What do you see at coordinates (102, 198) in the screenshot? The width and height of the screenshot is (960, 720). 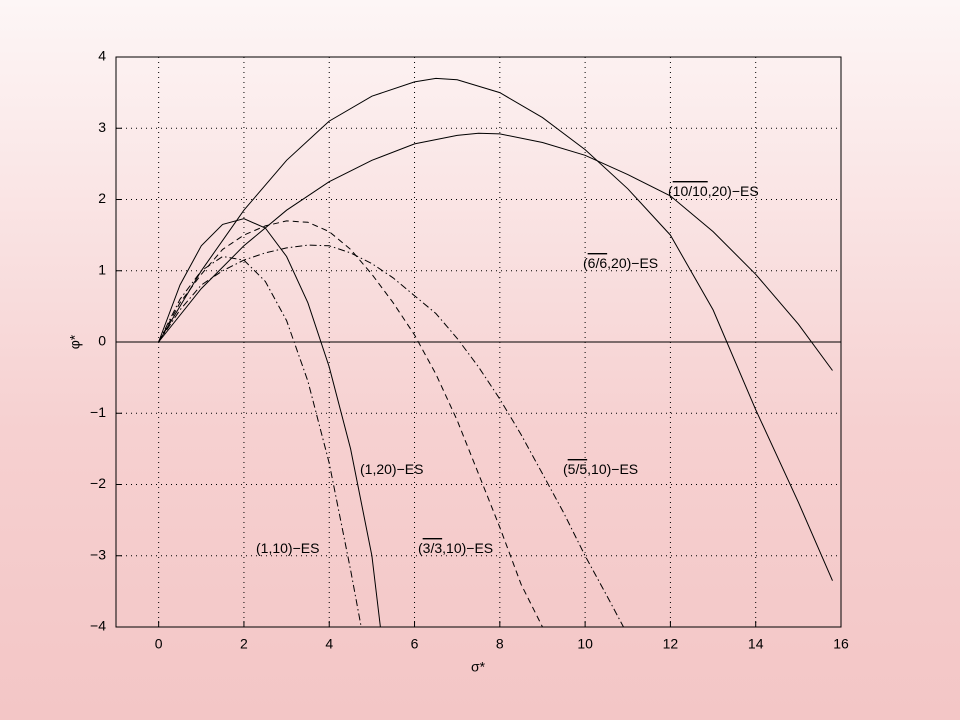 I see `y-tick-label: 2` at bounding box center [102, 198].